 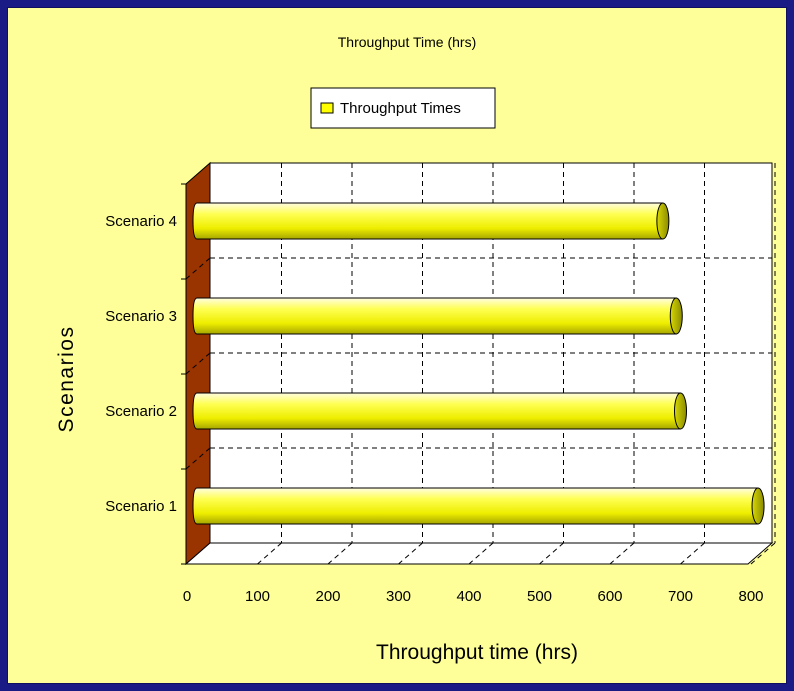 I want to click on x-tick-label: 200, so click(x=327, y=596).